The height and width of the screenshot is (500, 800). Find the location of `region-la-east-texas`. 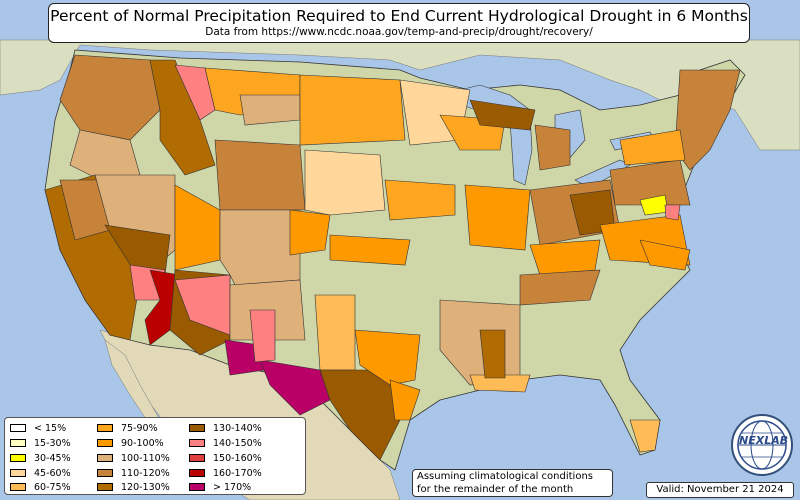

region-la-east-texas is located at coordinates (405, 400).